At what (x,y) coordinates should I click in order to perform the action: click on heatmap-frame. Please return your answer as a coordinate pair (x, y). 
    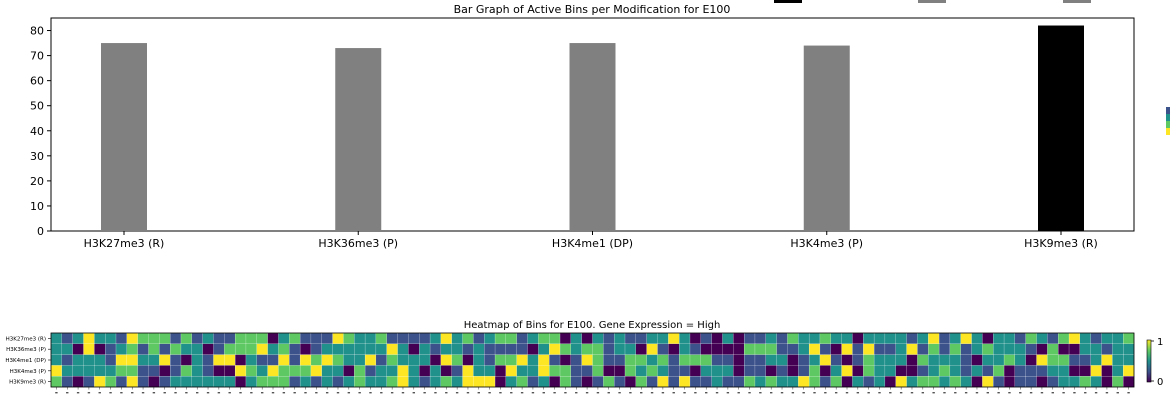
    Looking at the image, I should click on (592, 360).